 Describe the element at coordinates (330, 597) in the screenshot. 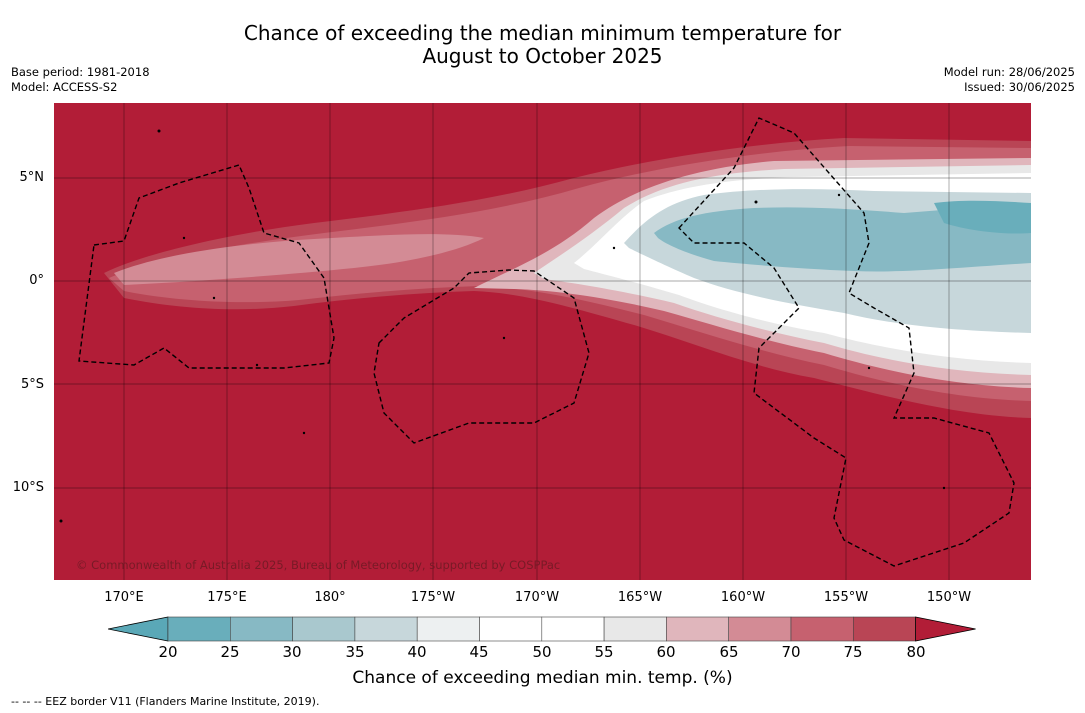

I see `lon-tick-180: 180°` at that location.